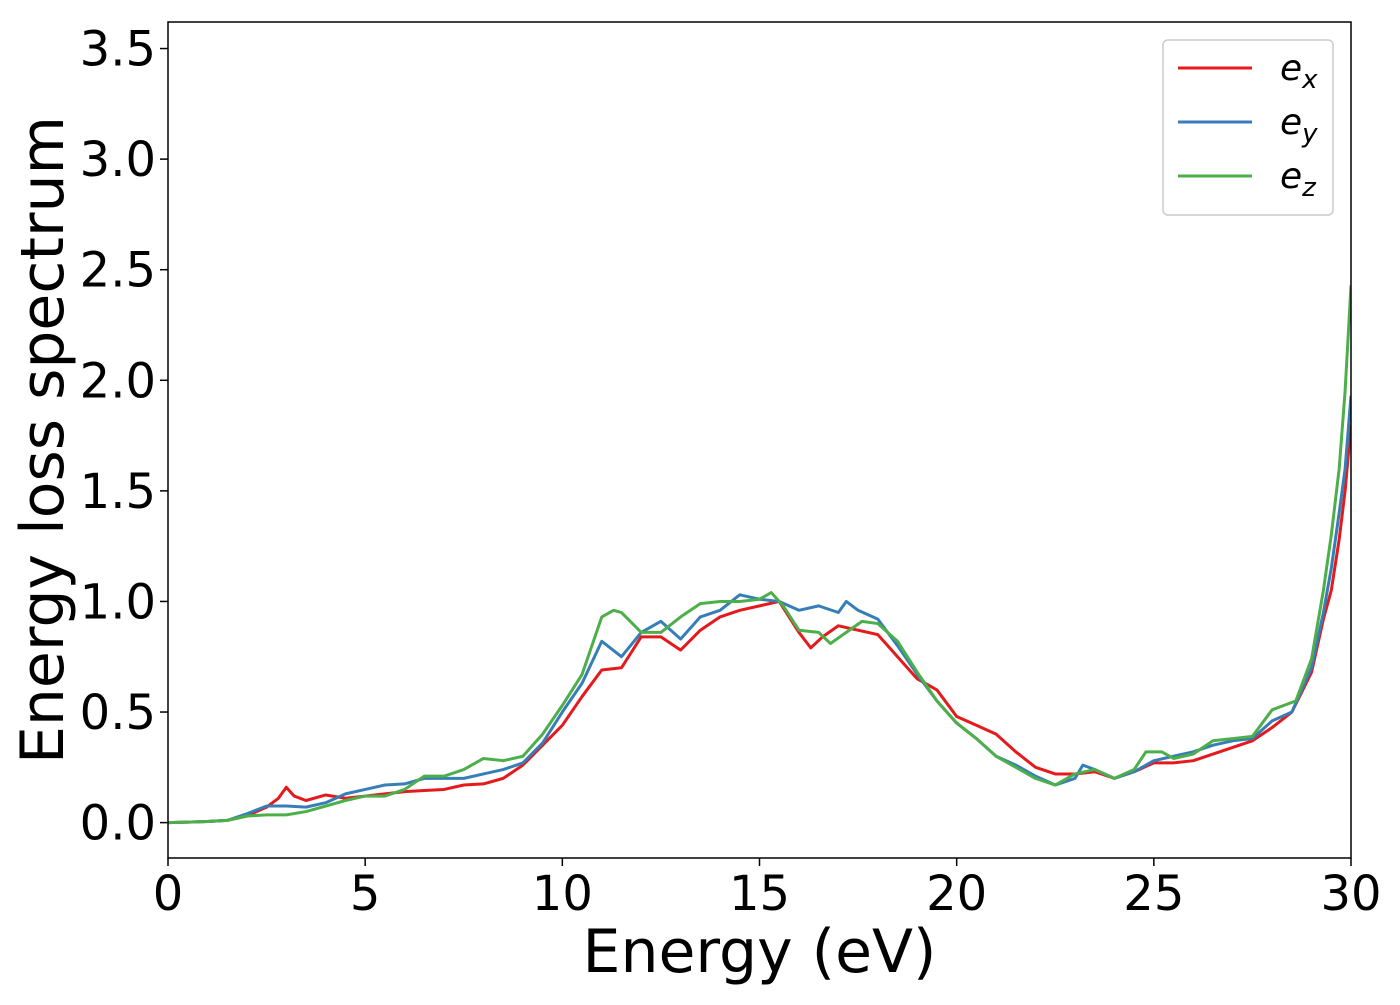 The width and height of the screenshot is (1400, 1005). Describe the element at coordinates (118, 713) in the screenshot. I see `y-tick-label: 0.5` at that location.